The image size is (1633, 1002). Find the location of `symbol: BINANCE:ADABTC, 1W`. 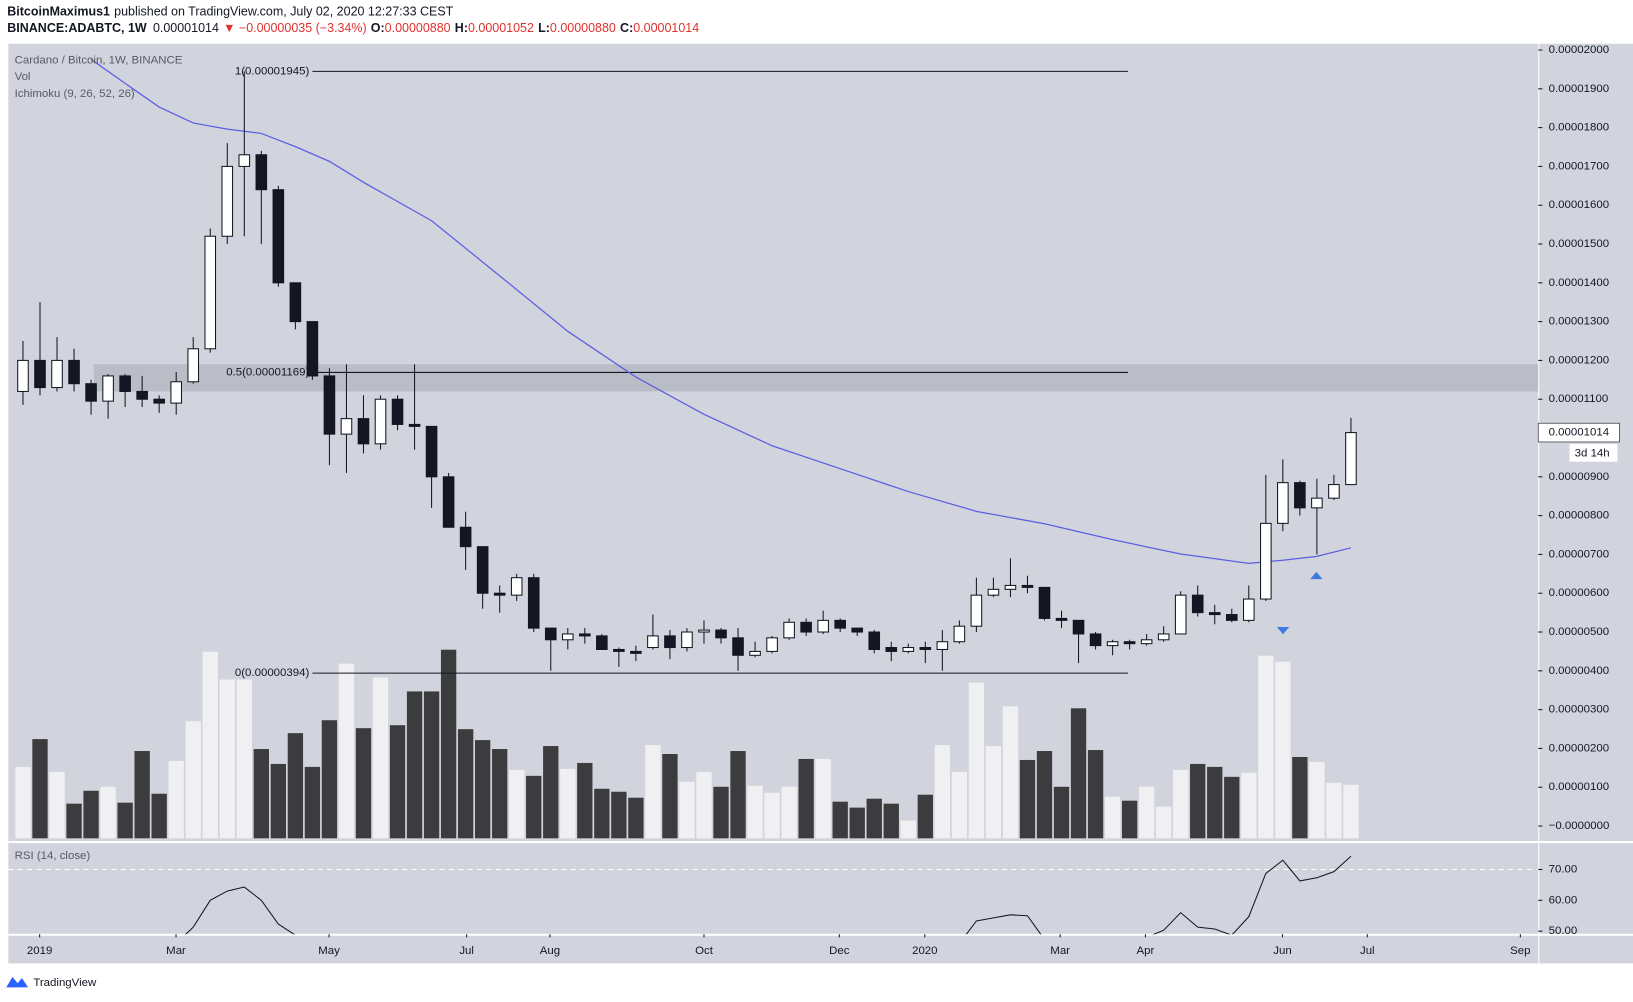

symbol: BINANCE:ADABTC, 1W is located at coordinates (77, 29).